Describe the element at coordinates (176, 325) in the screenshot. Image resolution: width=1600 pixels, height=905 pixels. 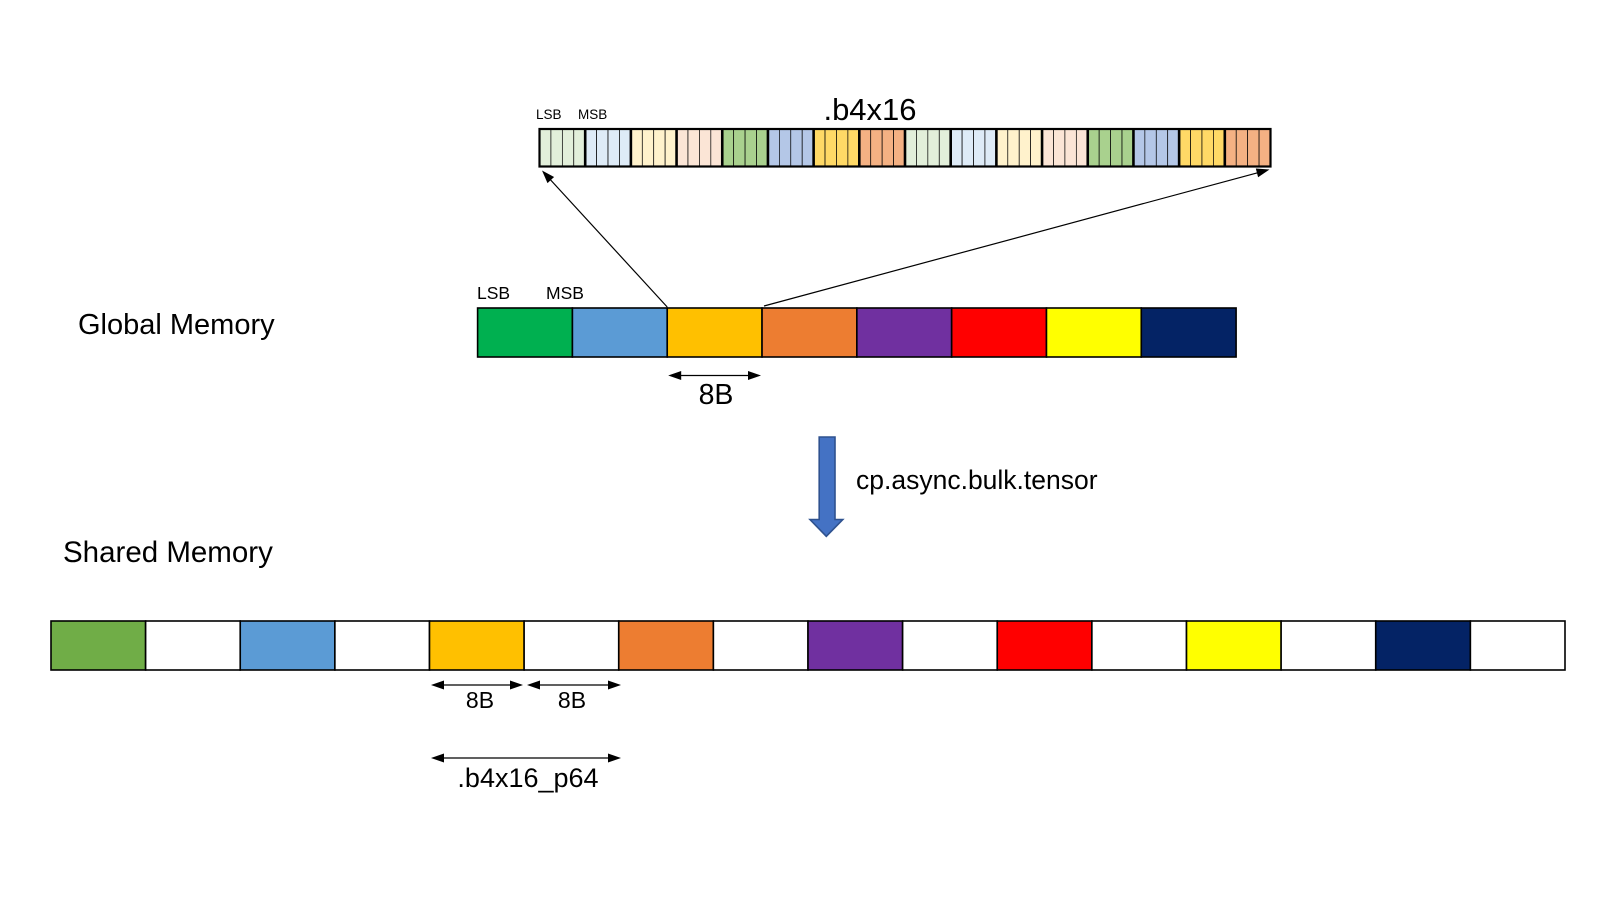
I see `svg-text: Global Memory` at that location.